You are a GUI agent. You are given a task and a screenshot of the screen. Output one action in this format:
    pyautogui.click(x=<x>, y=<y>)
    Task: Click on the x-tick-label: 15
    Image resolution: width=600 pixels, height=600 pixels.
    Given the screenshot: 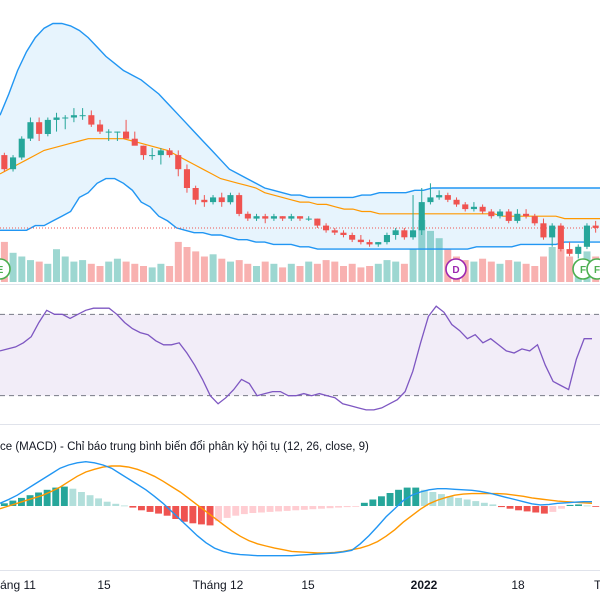 What is the action you would take?
    pyautogui.click(x=104, y=585)
    